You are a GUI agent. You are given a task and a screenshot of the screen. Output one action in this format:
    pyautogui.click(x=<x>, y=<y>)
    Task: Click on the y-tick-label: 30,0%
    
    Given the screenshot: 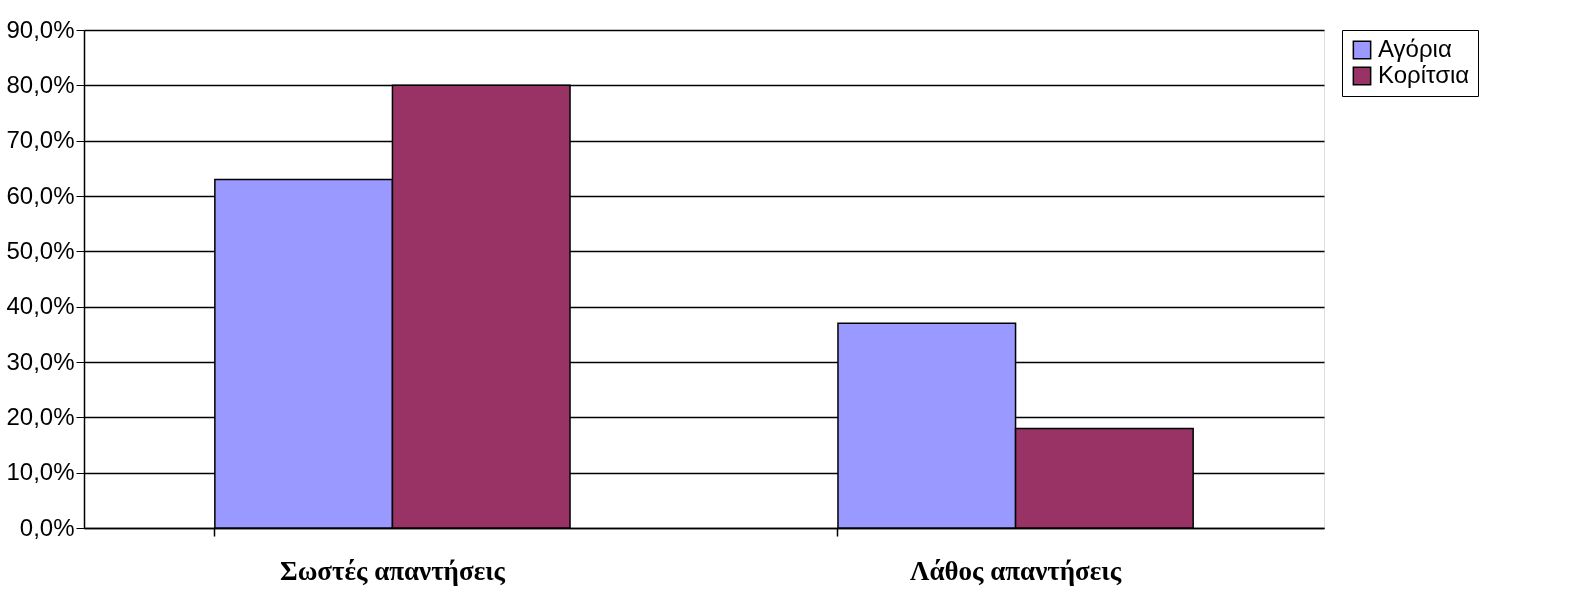 What is the action you would take?
    pyautogui.click(x=40, y=361)
    